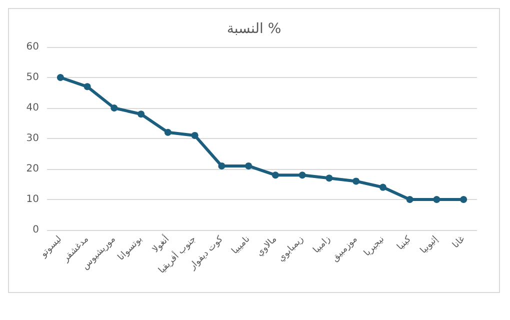 This screenshot has width=510, height=320. Describe the element at coordinates (32, 47) in the screenshot. I see `y-tick-label: 60` at that location.